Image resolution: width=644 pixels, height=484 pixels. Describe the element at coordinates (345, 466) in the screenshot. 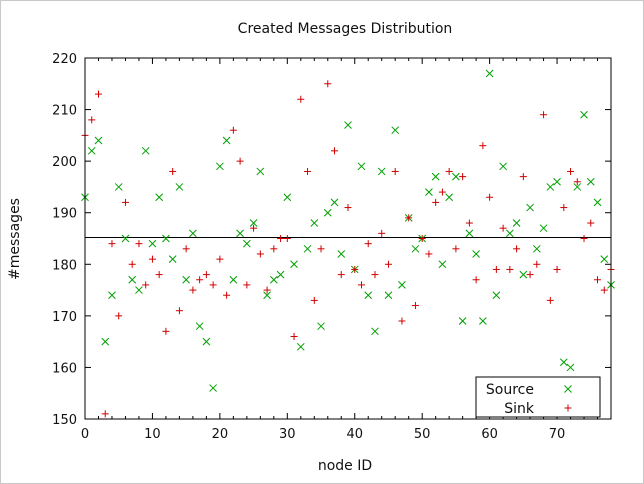

I see `x-axis-label: node ID` at that location.